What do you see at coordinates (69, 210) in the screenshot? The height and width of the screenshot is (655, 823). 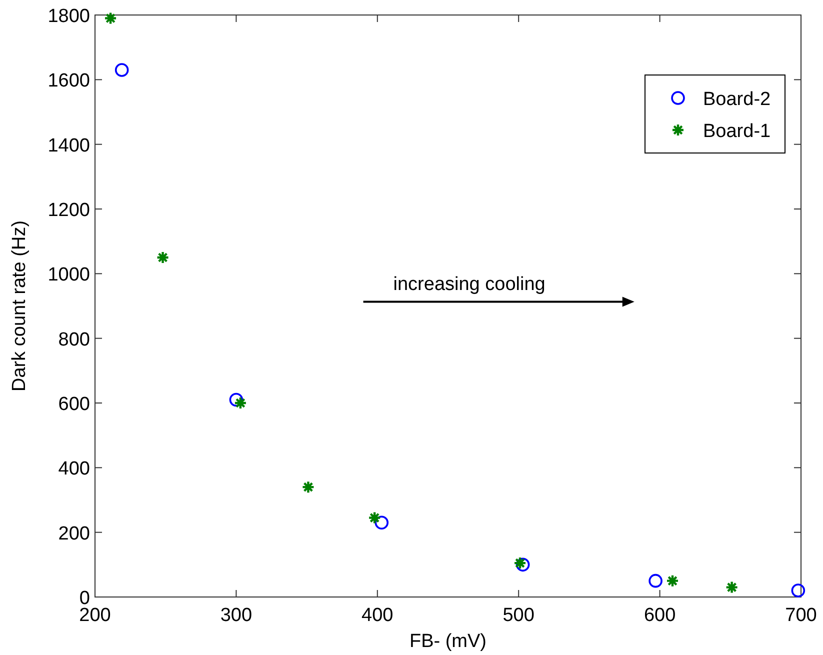 I see `y-tick-label: 1200` at bounding box center [69, 210].